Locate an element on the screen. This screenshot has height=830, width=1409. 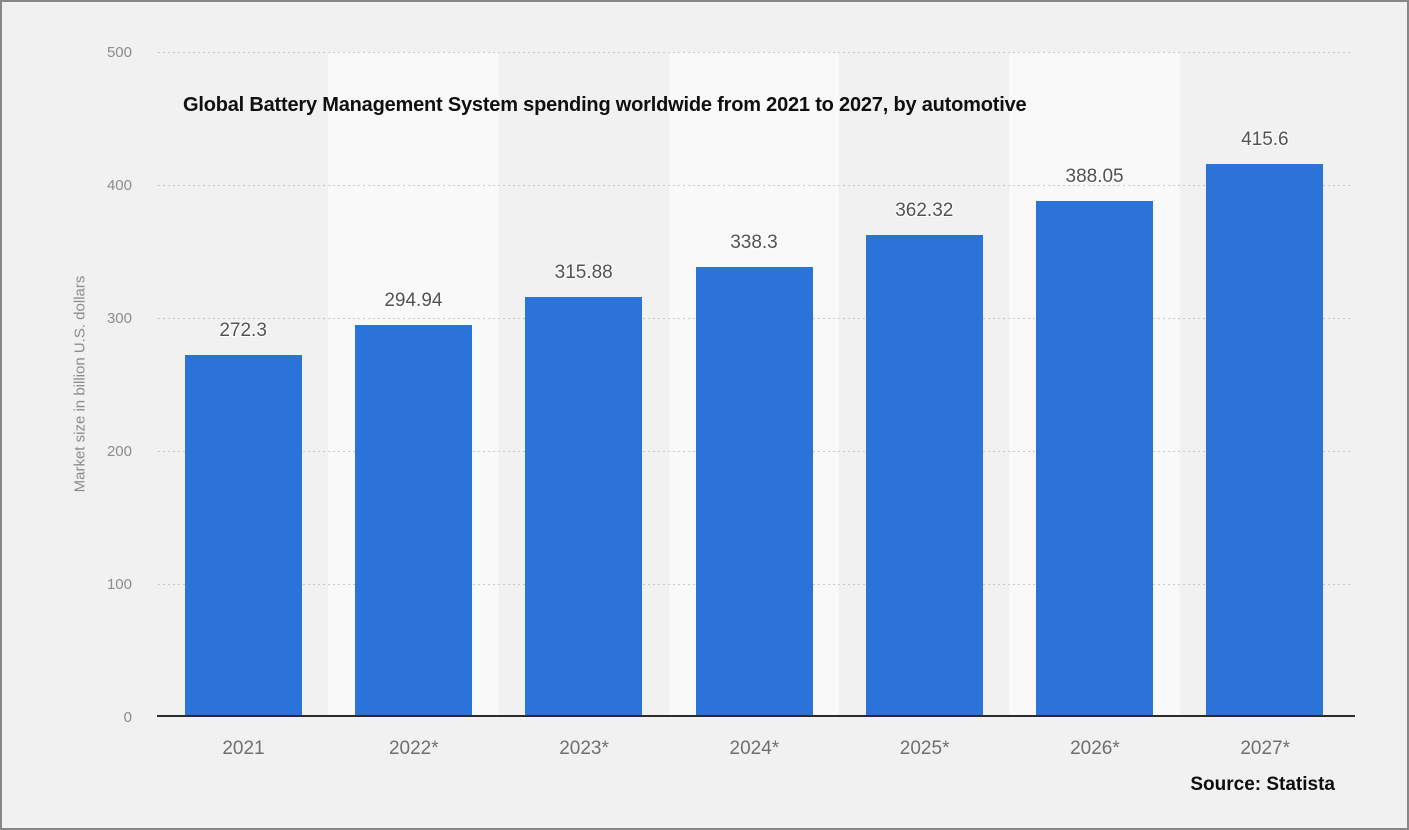
x-tick-label-2024: 2024* is located at coordinates (754, 748).